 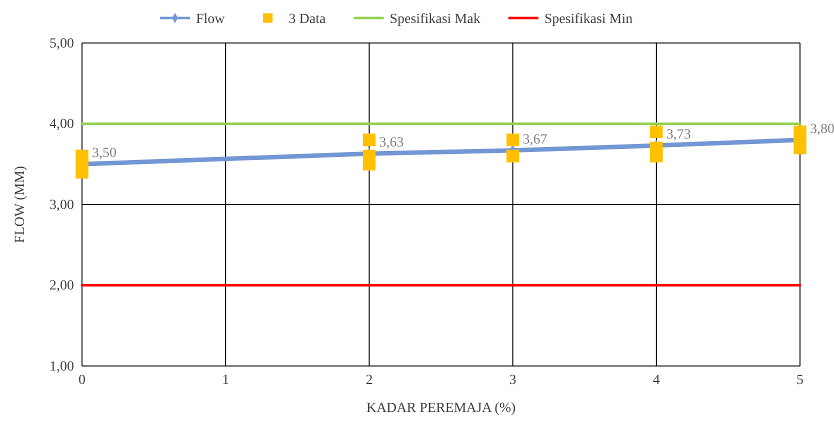 What do you see at coordinates (800, 380) in the screenshot?
I see `x-tick-label: 5` at bounding box center [800, 380].